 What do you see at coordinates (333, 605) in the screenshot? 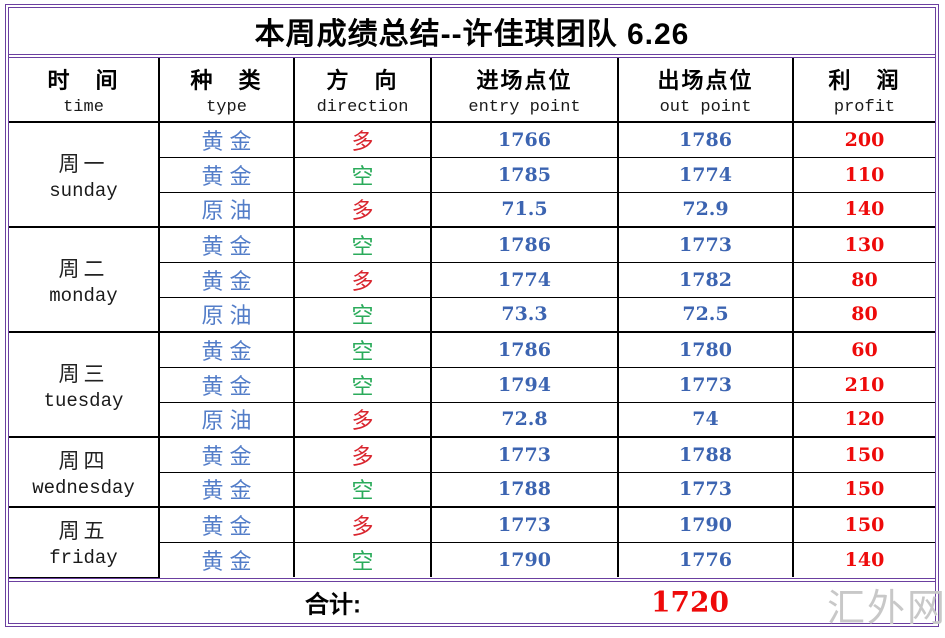
I see `total-label: 合计:` at bounding box center [333, 605].